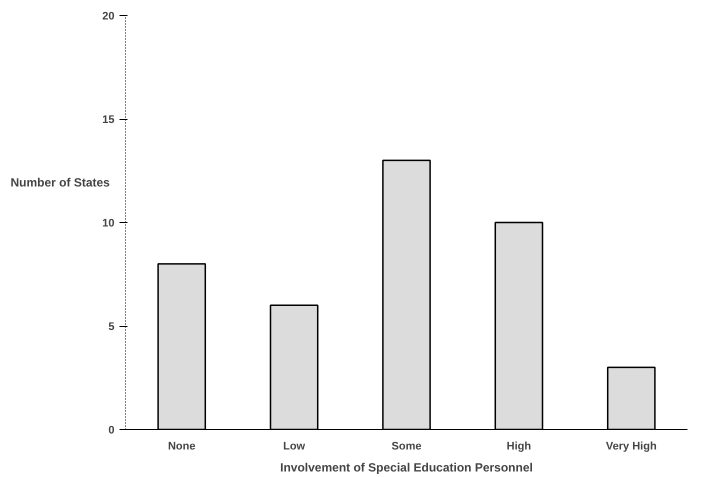  What do you see at coordinates (631, 446) in the screenshot?
I see `x-tick-label: Very High` at bounding box center [631, 446].